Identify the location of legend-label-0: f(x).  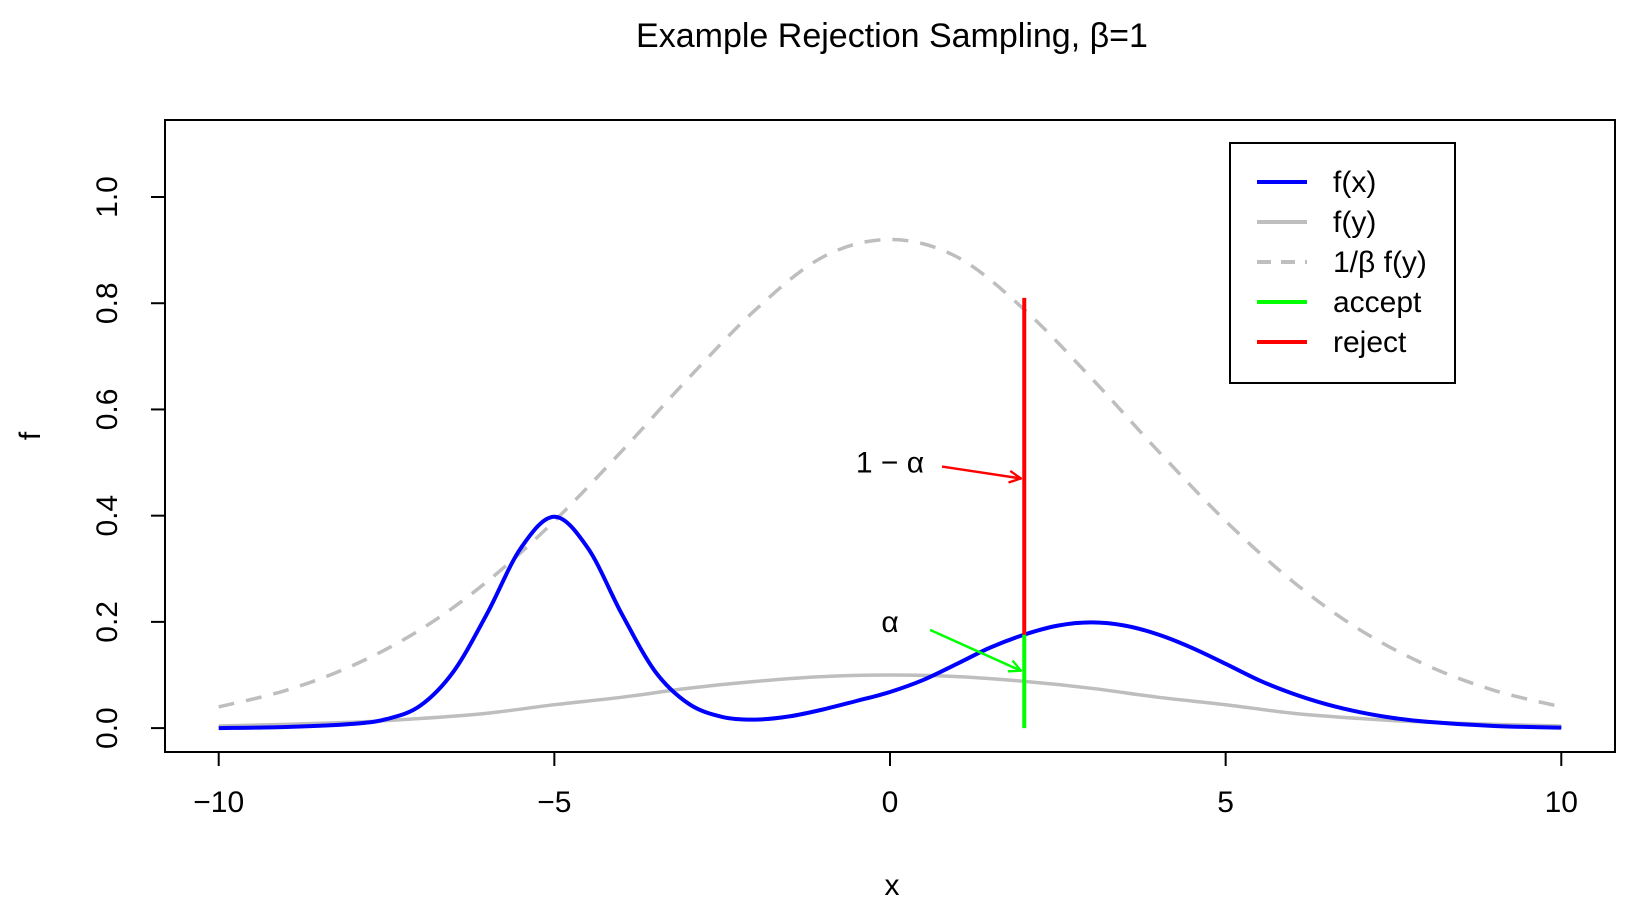
(1354, 182).